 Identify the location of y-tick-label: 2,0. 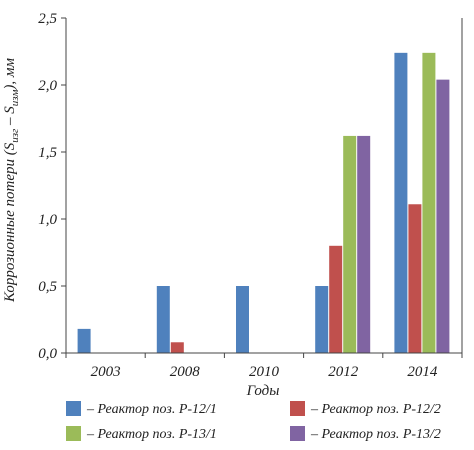
(47, 86).